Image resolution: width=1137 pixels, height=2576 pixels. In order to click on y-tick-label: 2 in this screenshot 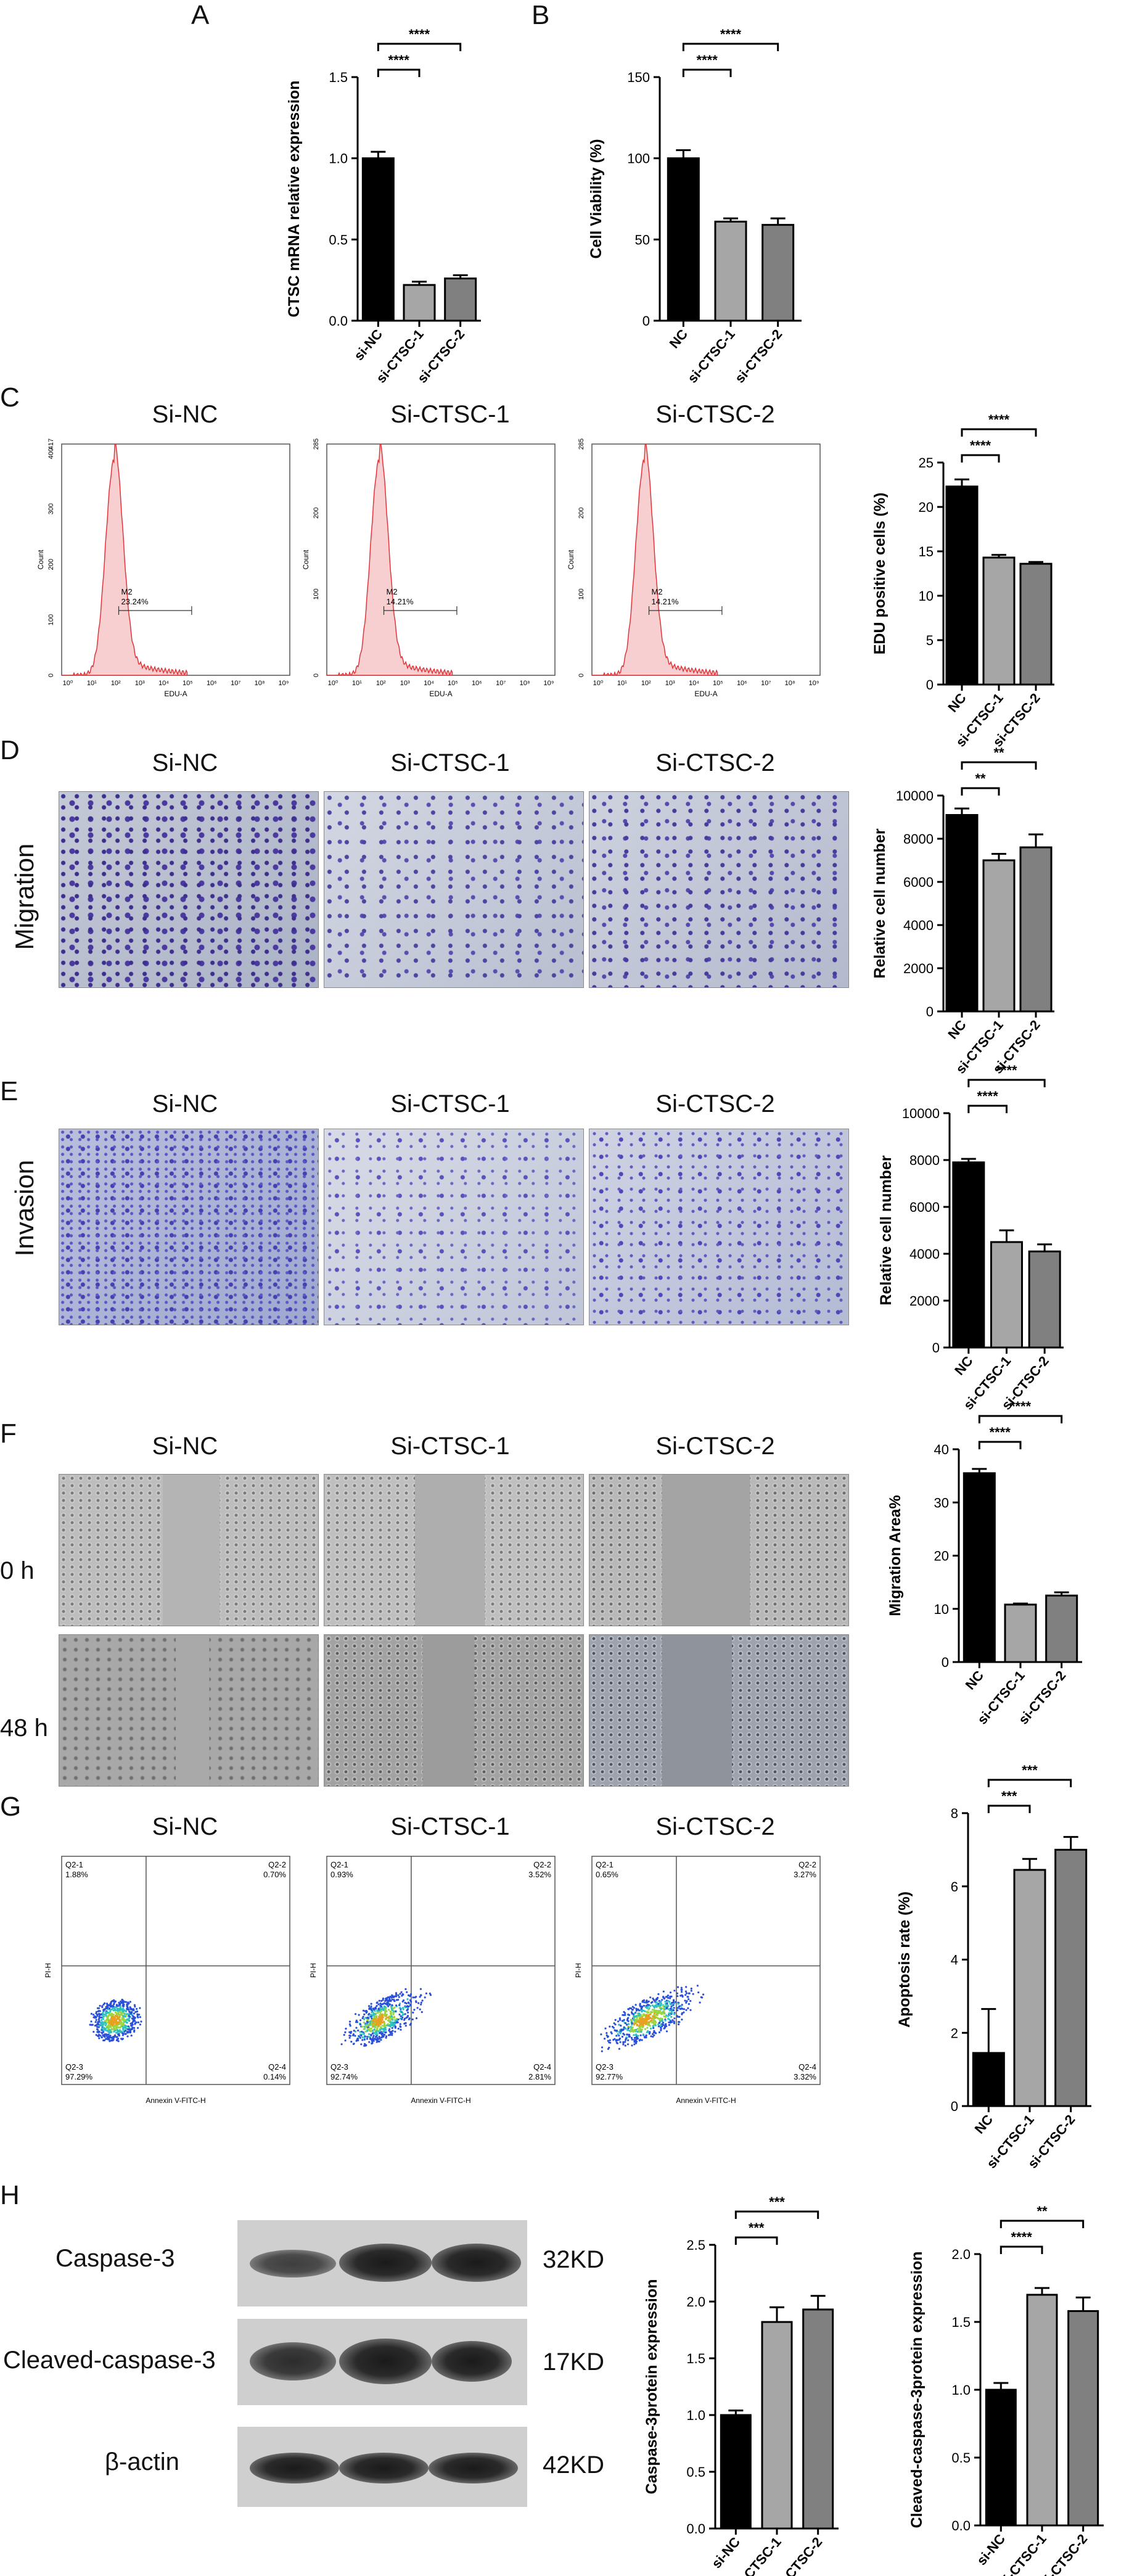, I will do `click(955, 2033)`.